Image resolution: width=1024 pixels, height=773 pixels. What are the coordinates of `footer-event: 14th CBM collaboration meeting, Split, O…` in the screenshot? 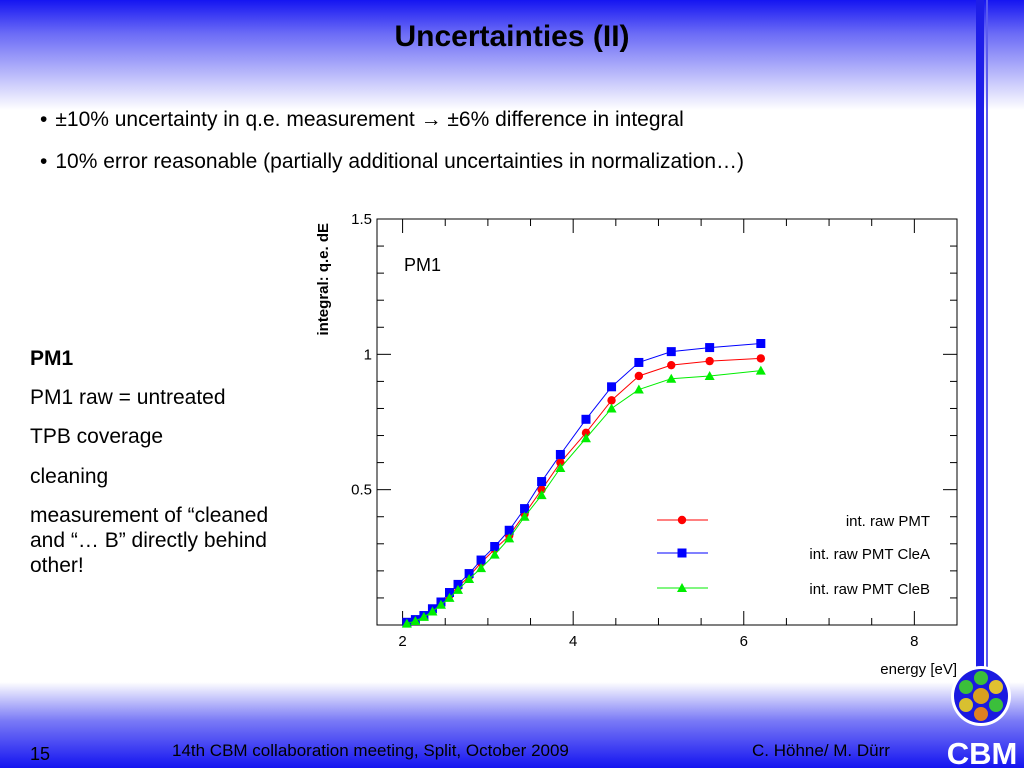 It's located at (370, 750).